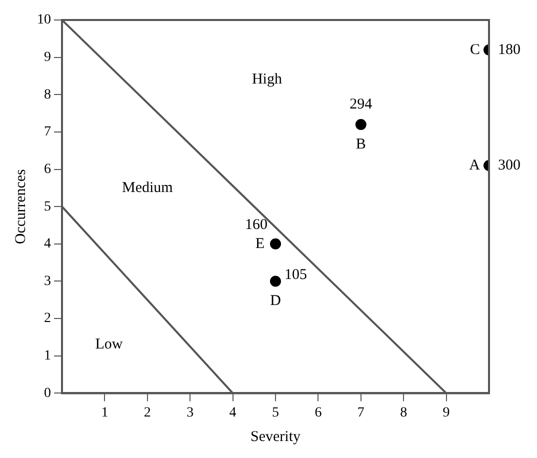 Image resolution: width=537 pixels, height=458 pixels. Describe the element at coordinates (275, 436) in the screenshot. I see `x-axis-title: Severity` at that location.